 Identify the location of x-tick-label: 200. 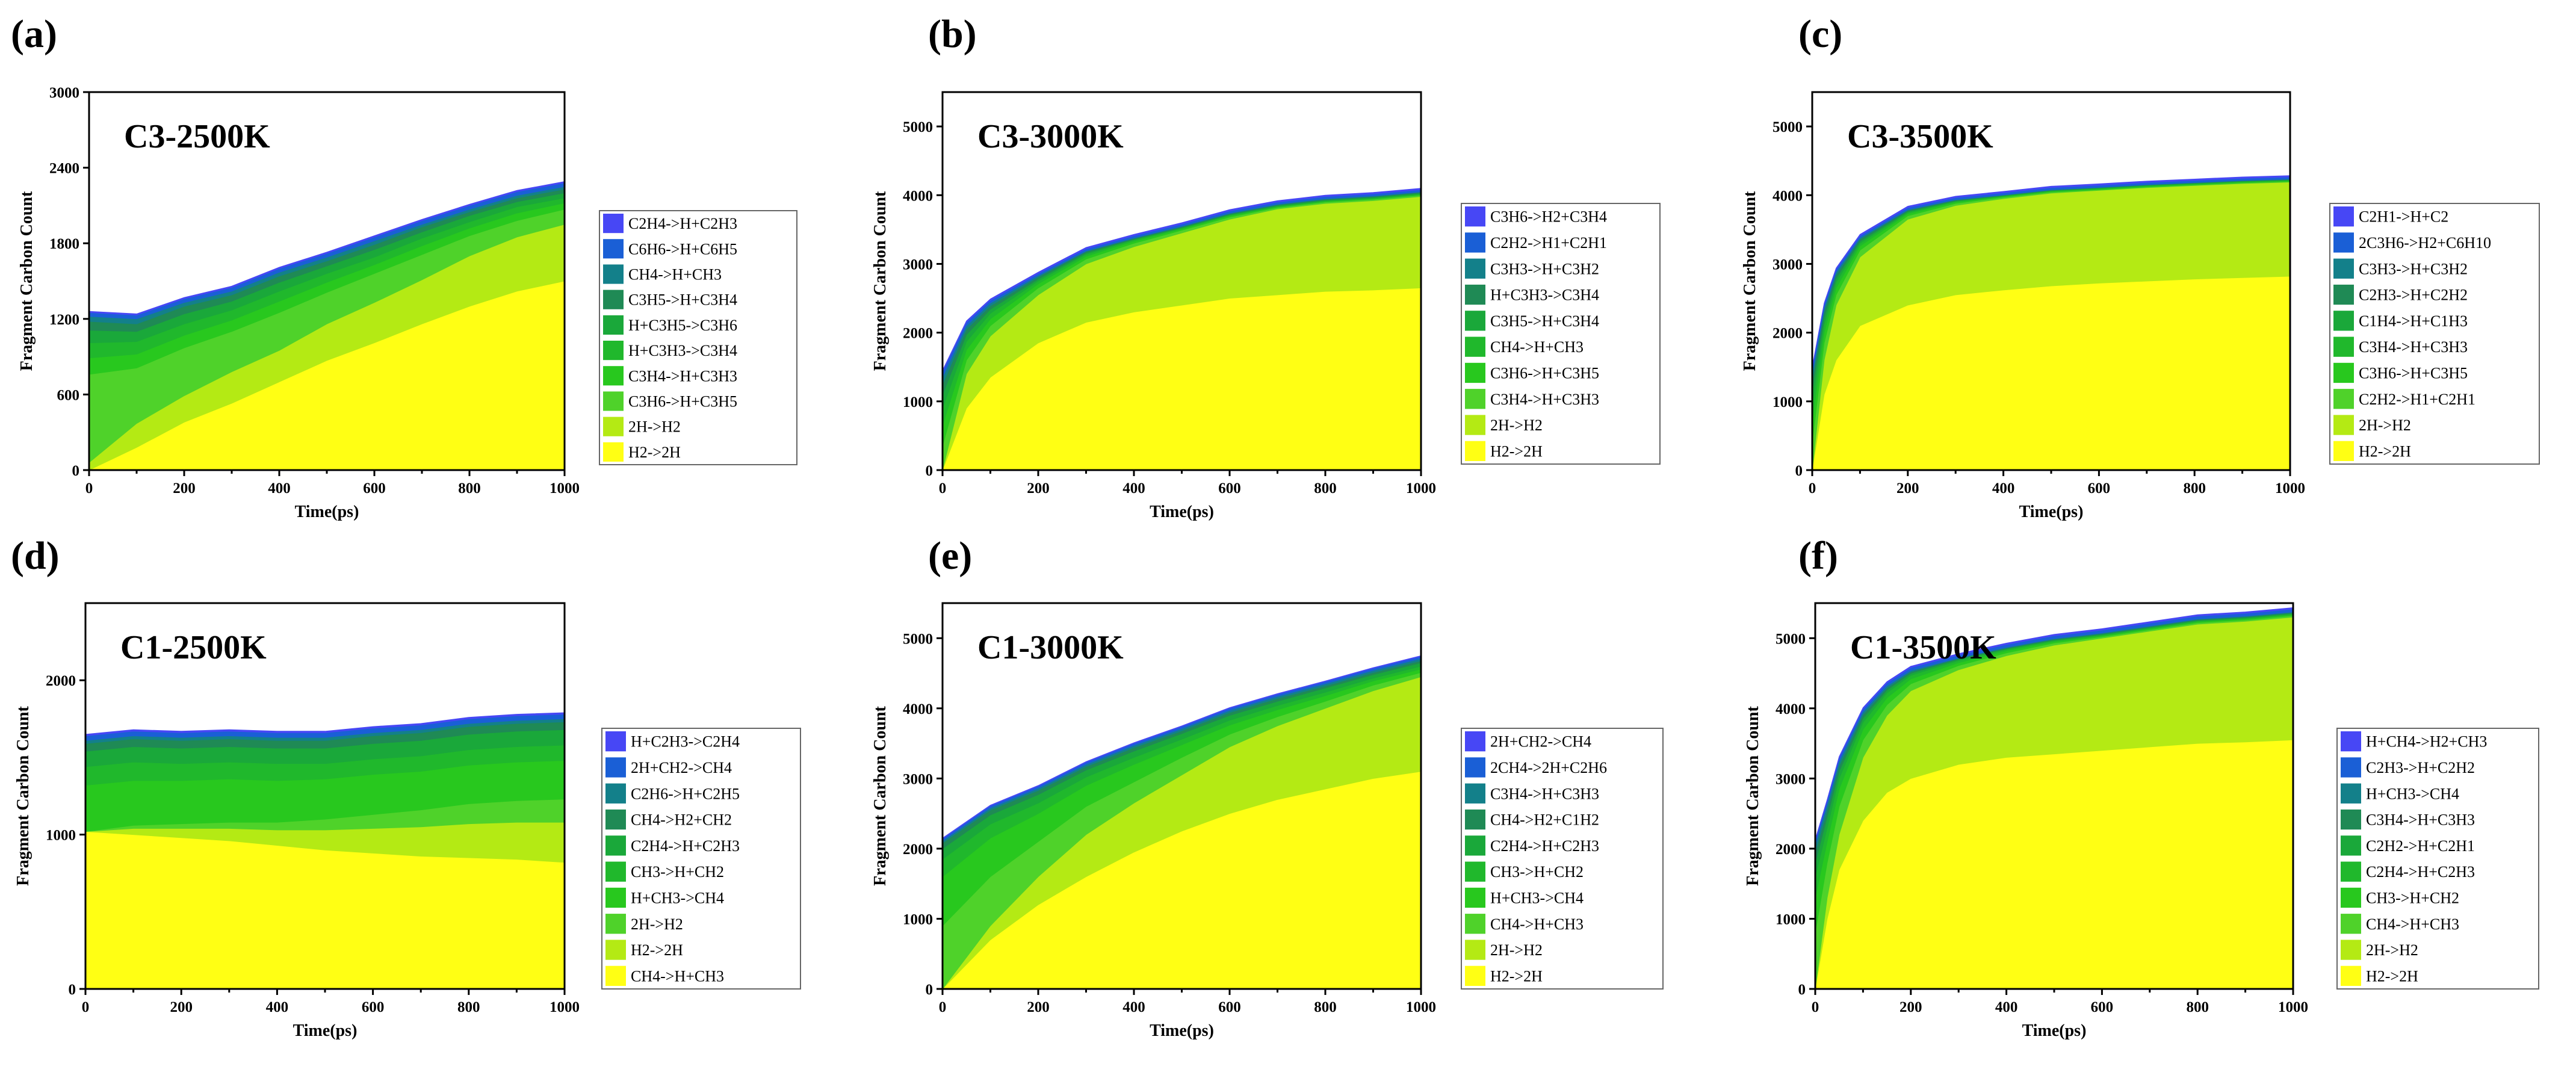
(181, 1007).